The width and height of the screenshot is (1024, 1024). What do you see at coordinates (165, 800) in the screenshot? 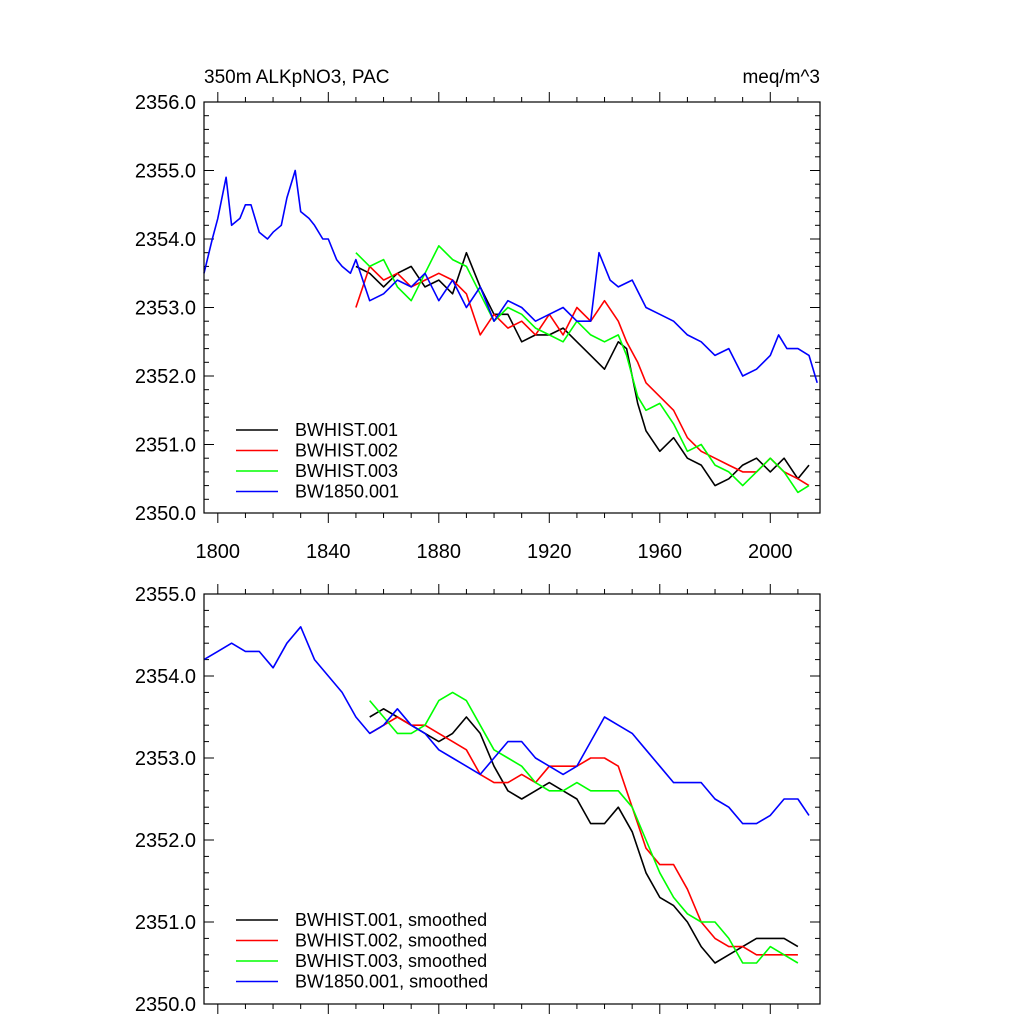
I see `y-tick-labels: 2350.0 2351.0 2352.0 2353.0 2354.0 2355.0` at bounding box center [165, 800].